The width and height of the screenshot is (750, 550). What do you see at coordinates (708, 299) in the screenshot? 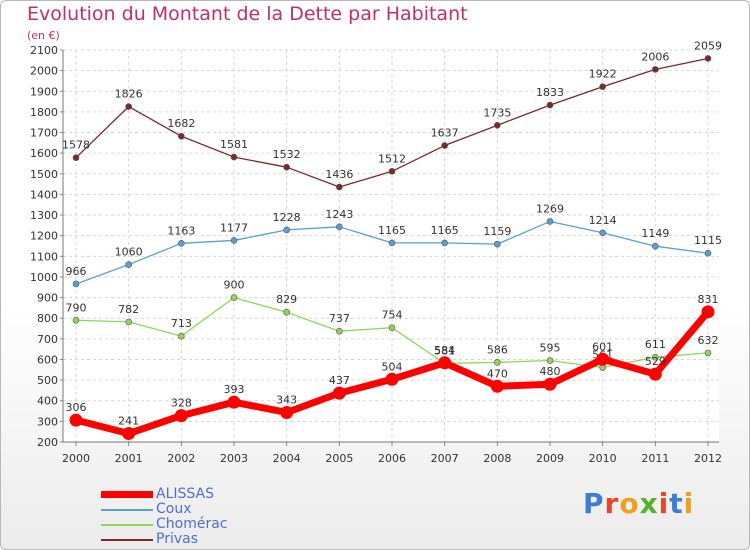
I see `data-label: 831` at bounding box center [708, 299].